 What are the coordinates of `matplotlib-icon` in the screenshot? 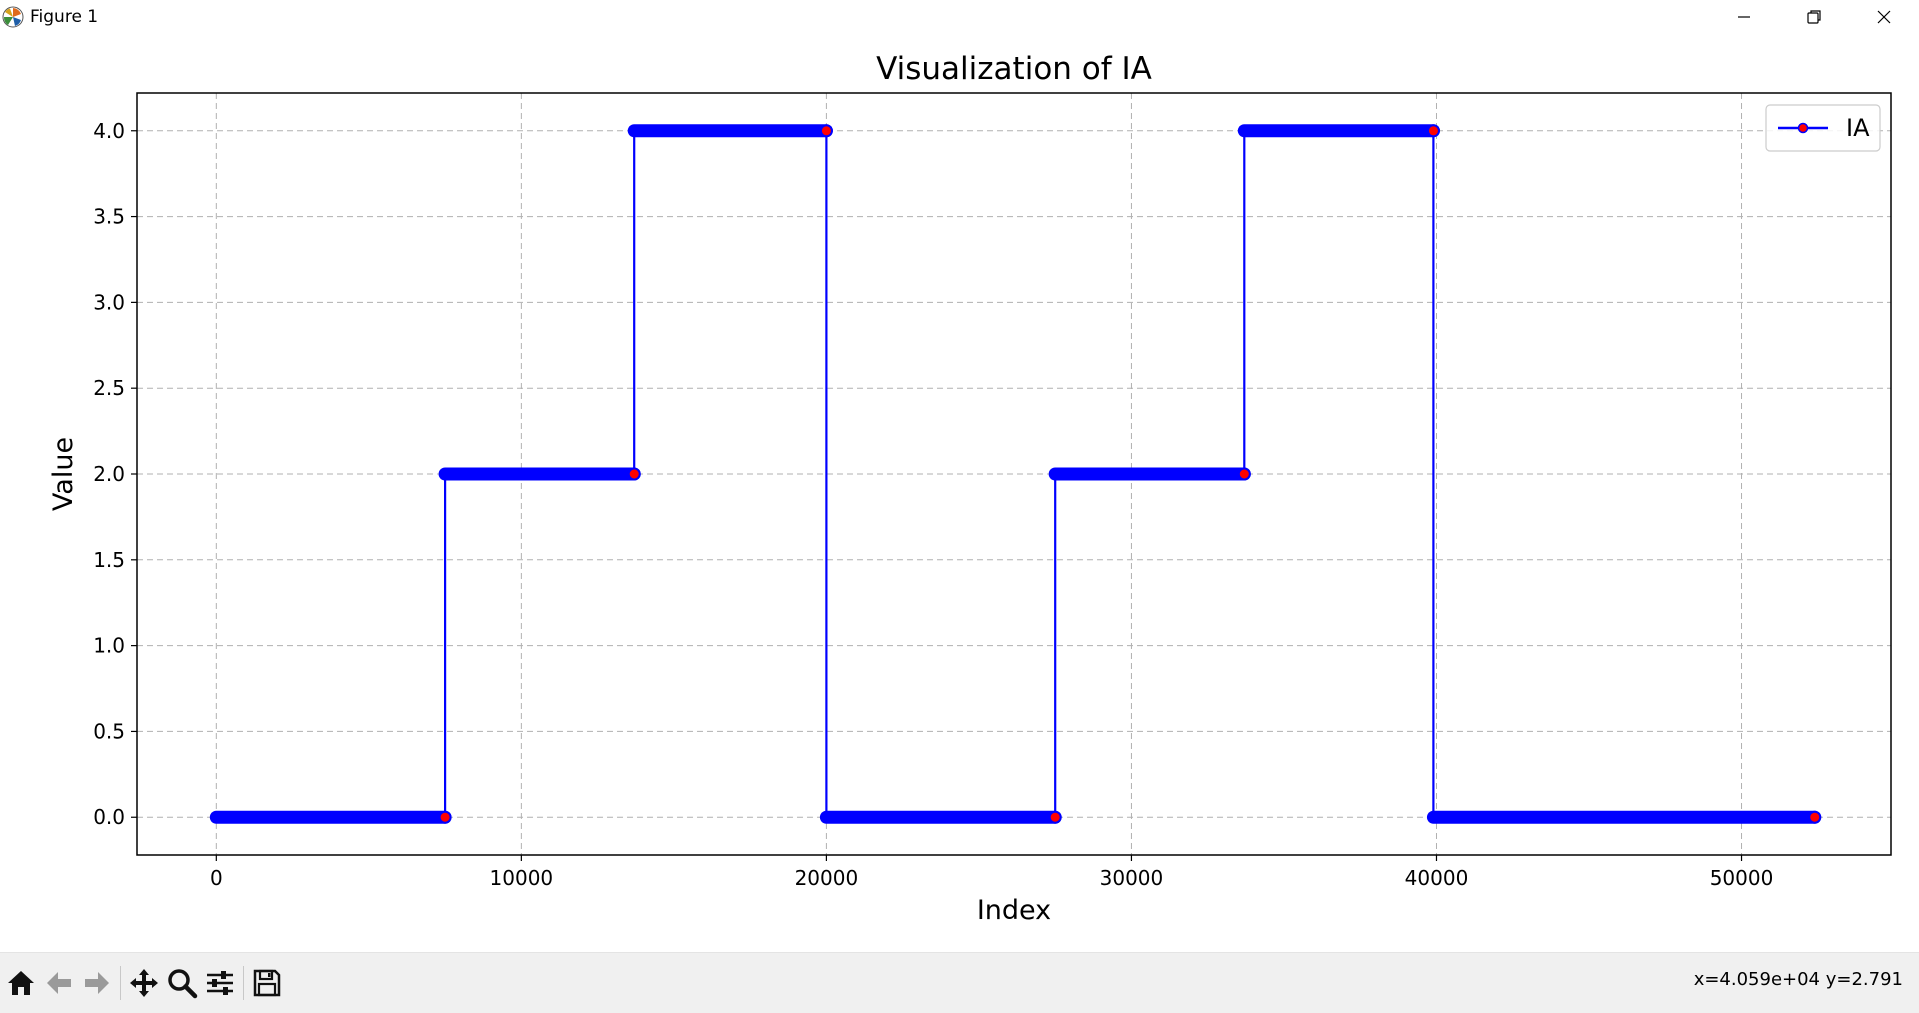 It's located at (13, 17).